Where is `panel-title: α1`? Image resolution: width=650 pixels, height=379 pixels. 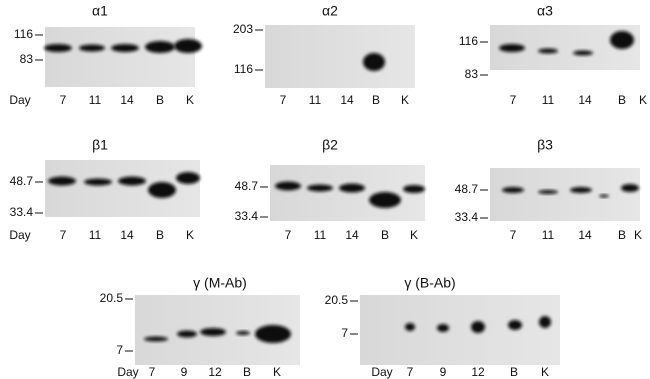 panel-title: α1 is located at coordinates (100, 11).